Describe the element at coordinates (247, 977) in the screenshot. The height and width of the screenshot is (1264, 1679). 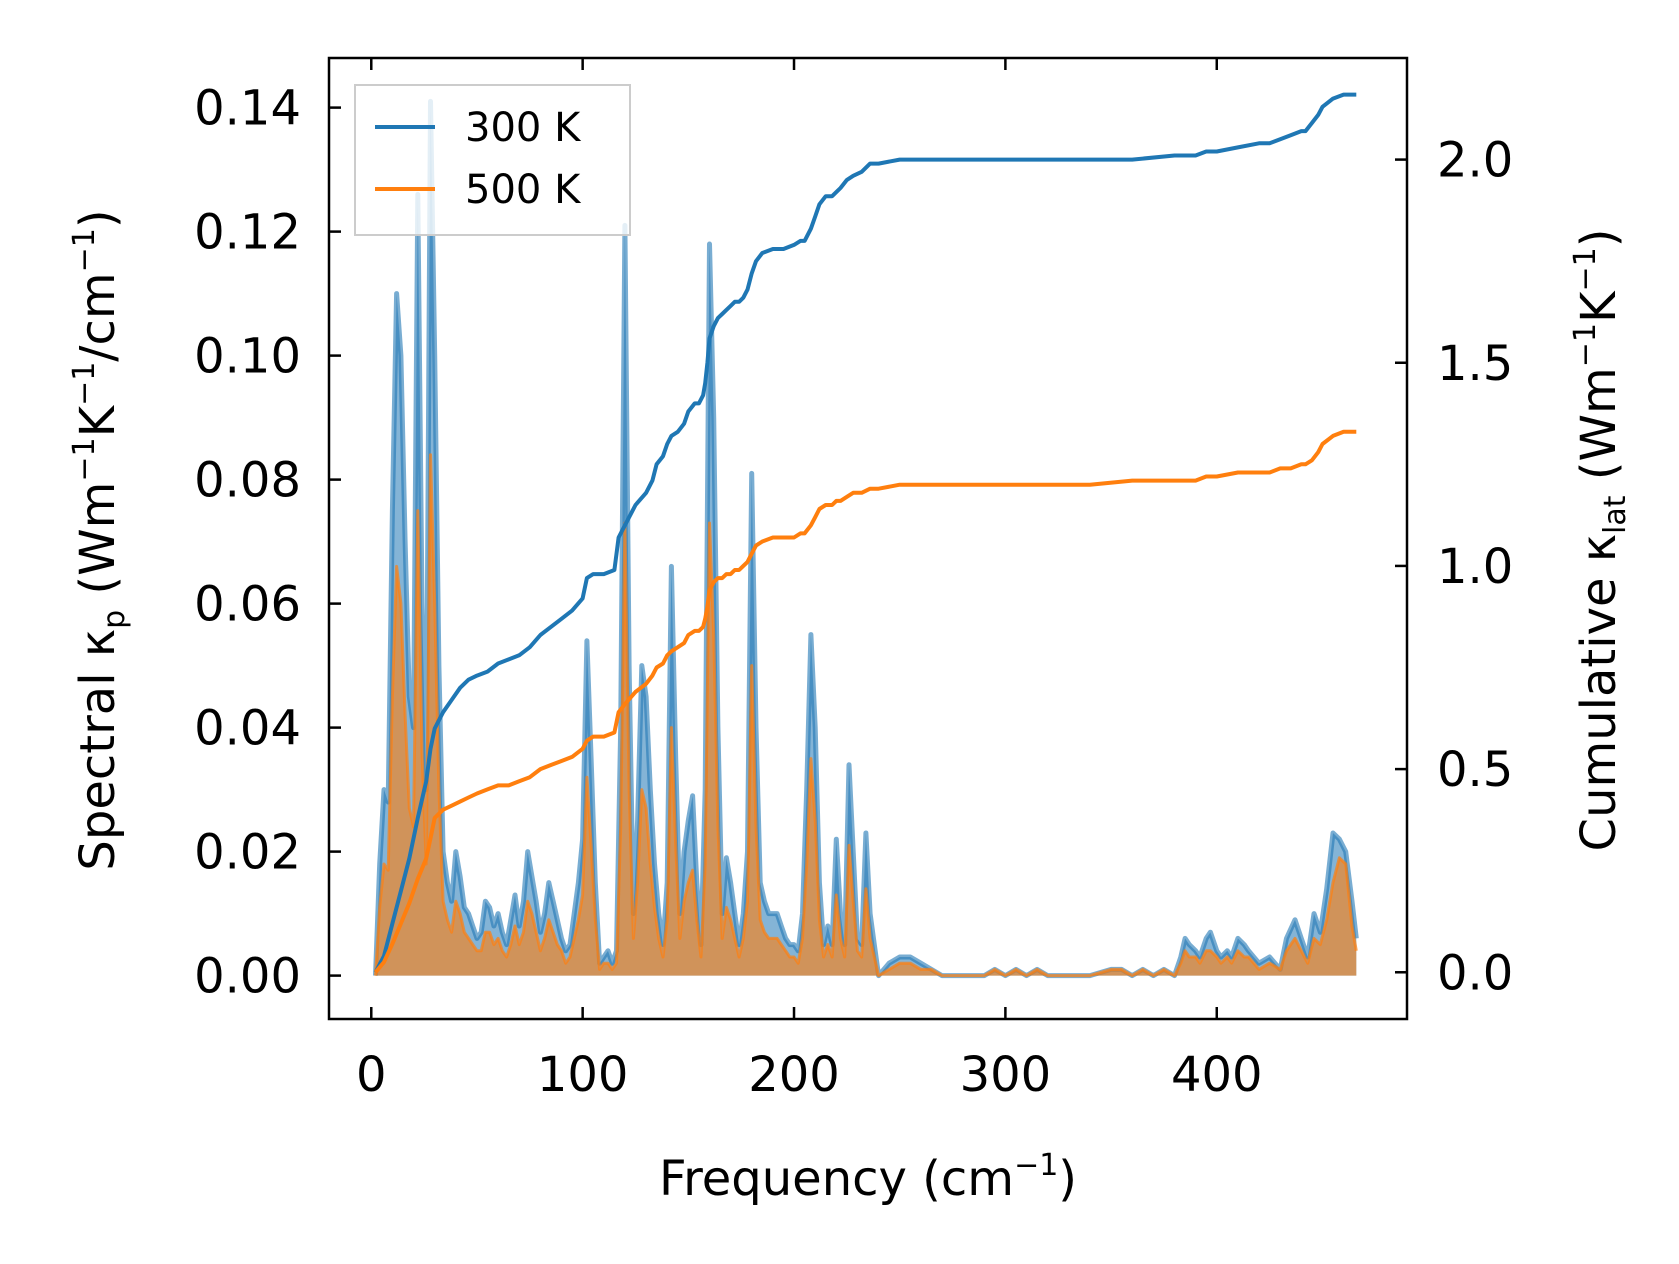
I see `left-y-tick-label: 0.00` at that location.